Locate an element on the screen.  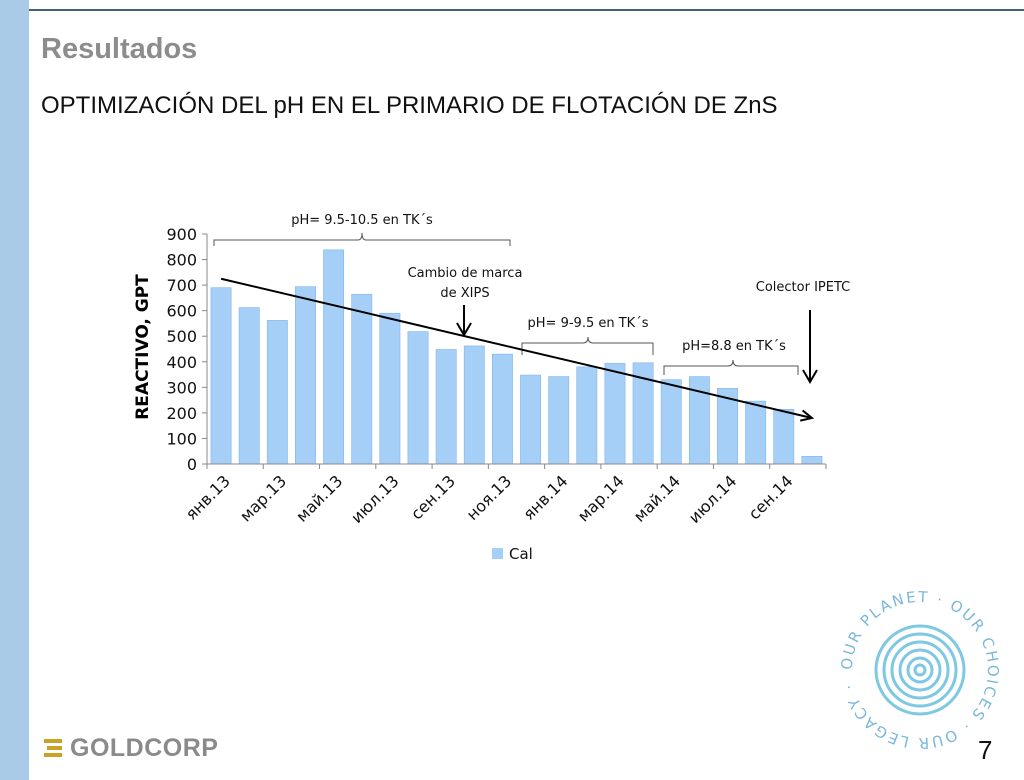
trendline-line is located at coordinates (516, 348).